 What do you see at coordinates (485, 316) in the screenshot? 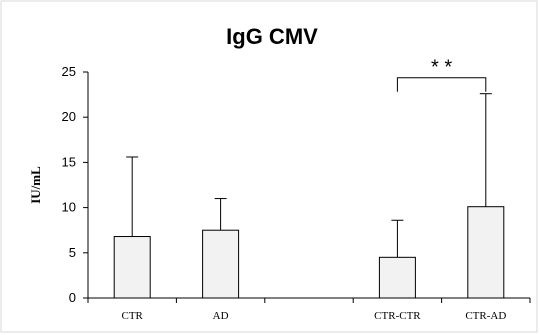
I see `x-tick-label: CTR-AD` at bounding box center [485, 316].